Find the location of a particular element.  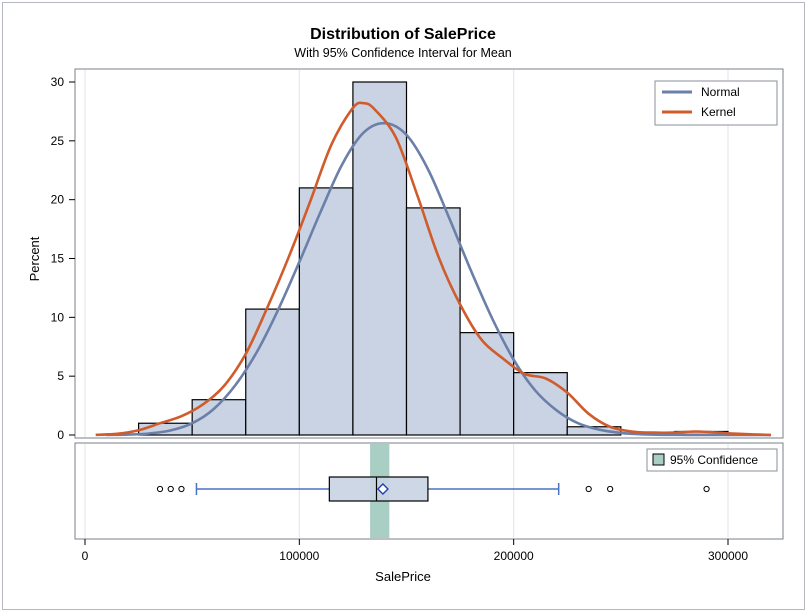

y-tick-label: 25 is located at coordinates (58, 141).